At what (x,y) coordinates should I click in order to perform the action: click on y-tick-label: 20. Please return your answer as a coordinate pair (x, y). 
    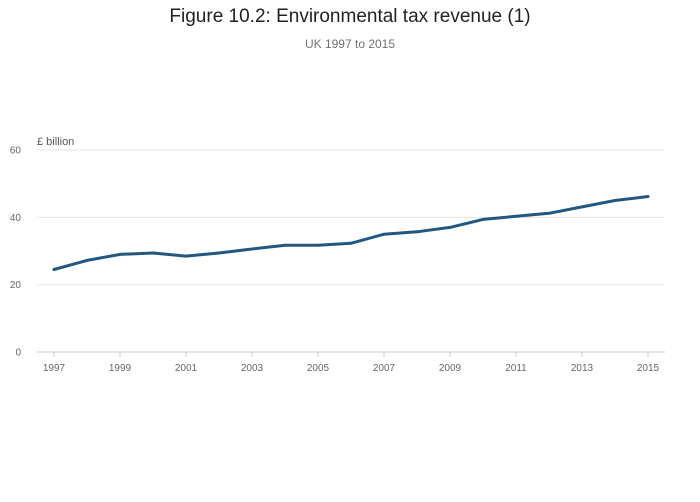
    Looking at the image, I should click on (16, 285).